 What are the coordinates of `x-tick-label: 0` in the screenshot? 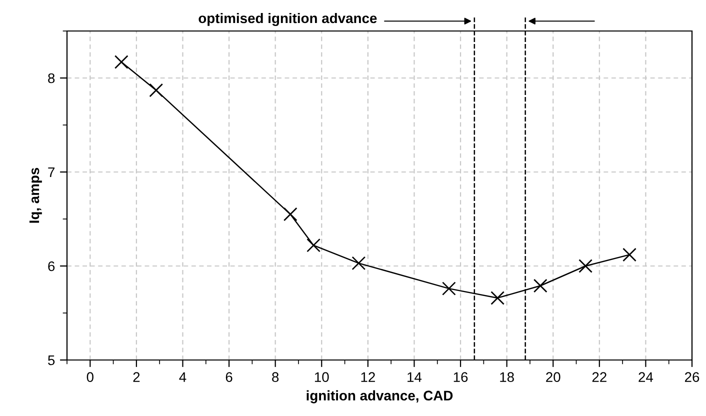 It's located at (90, 377).